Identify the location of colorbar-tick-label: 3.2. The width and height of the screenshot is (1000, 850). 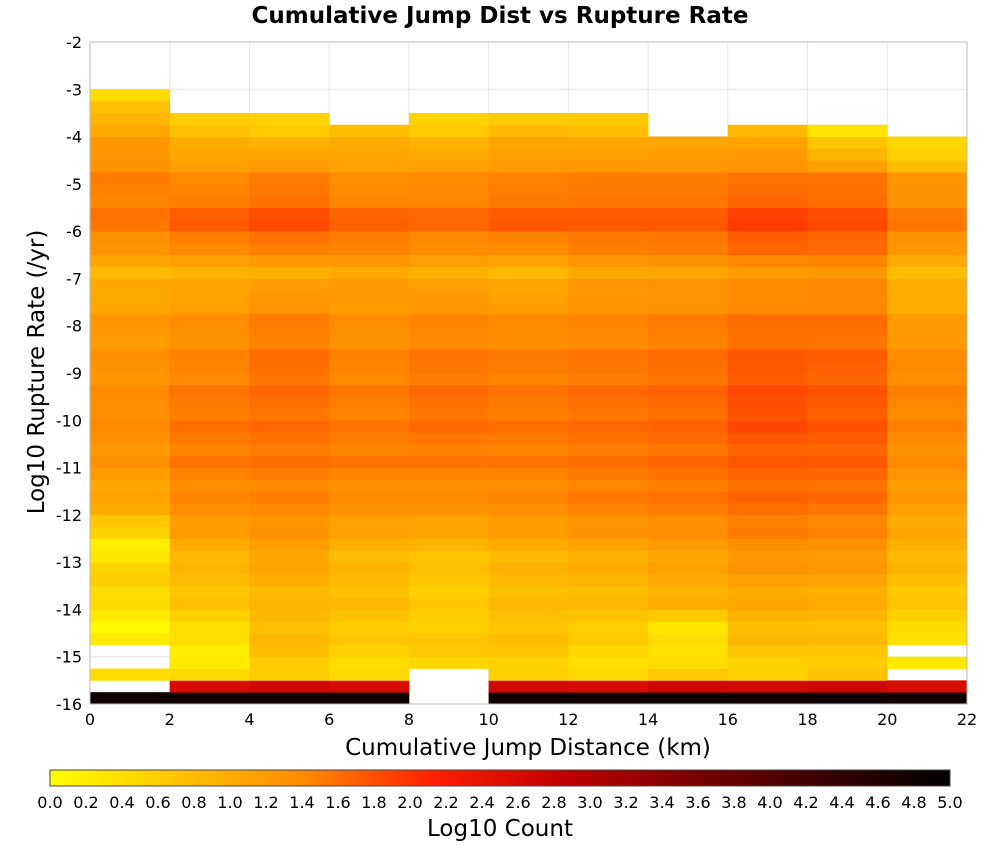
(625, 802).